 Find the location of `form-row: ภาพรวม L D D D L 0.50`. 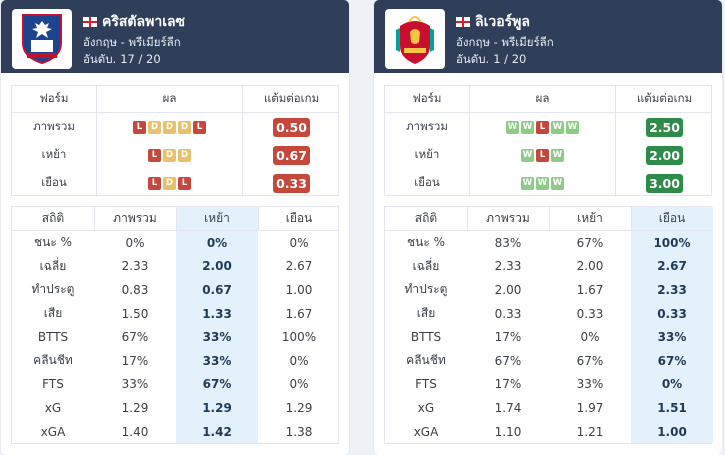

form-row: ภาพรวม L D D D L 0.50 is located at coordinates (175, 127).